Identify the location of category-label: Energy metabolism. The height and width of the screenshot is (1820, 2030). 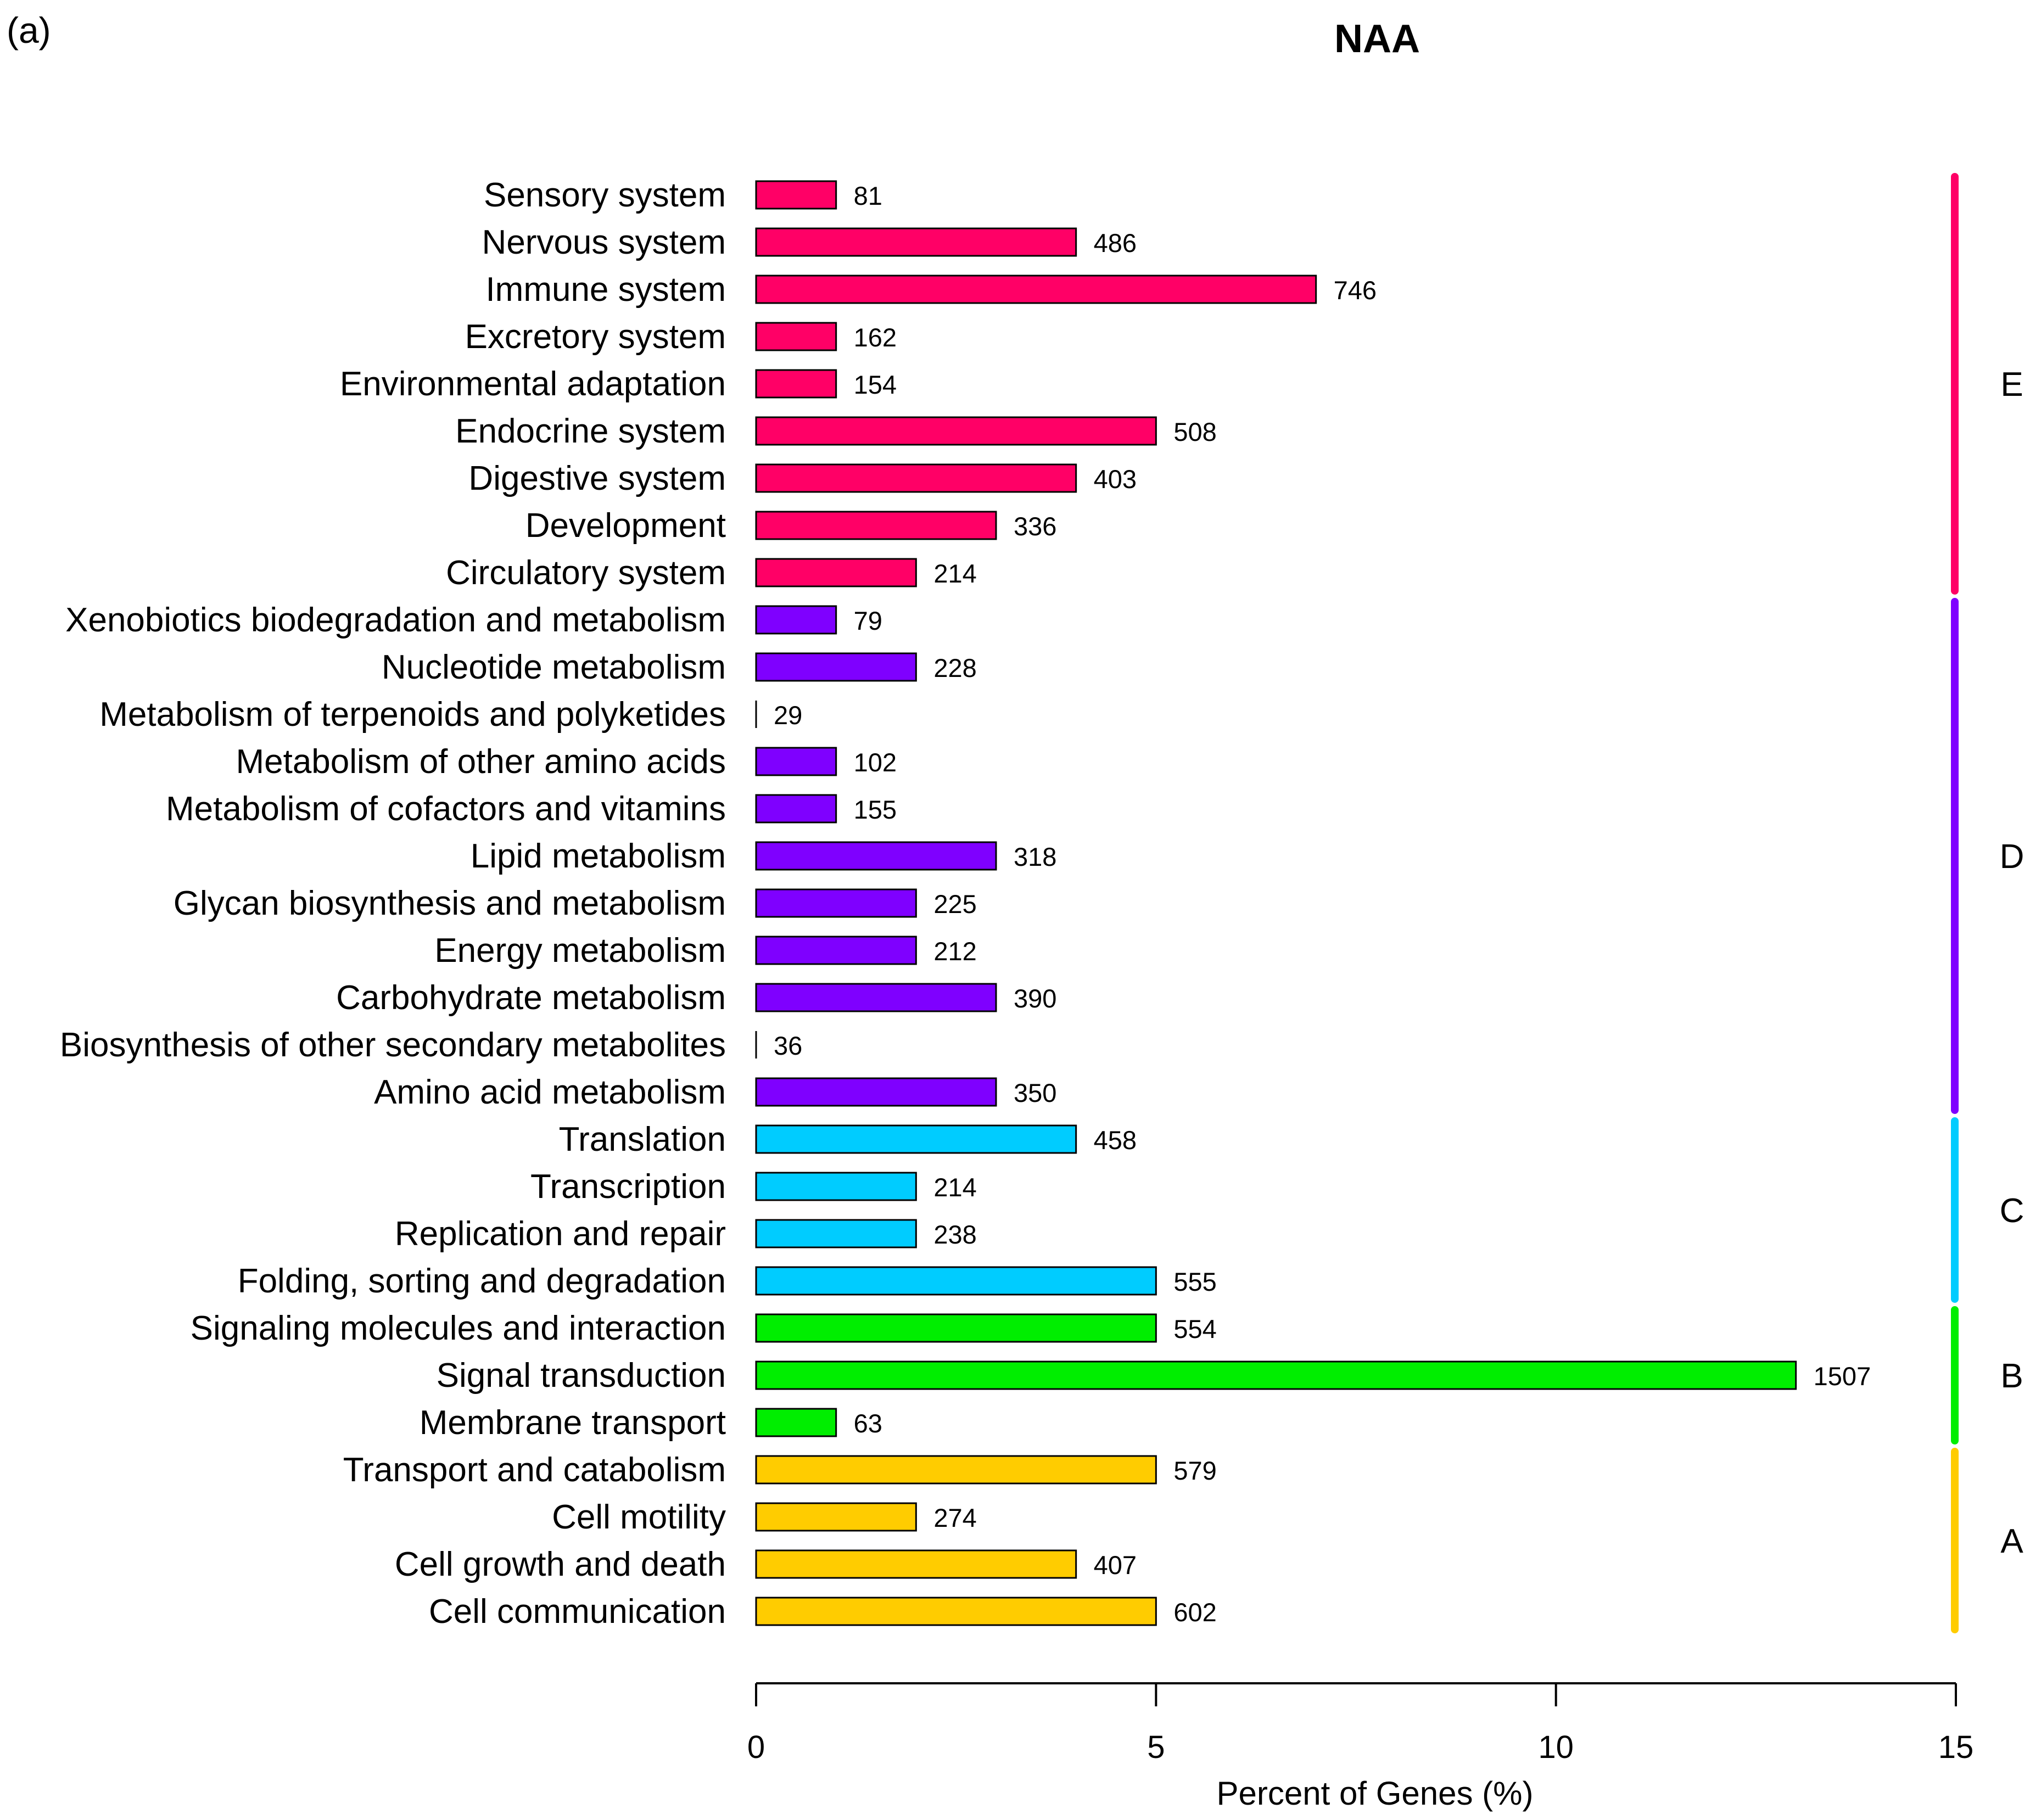
(580, 951).